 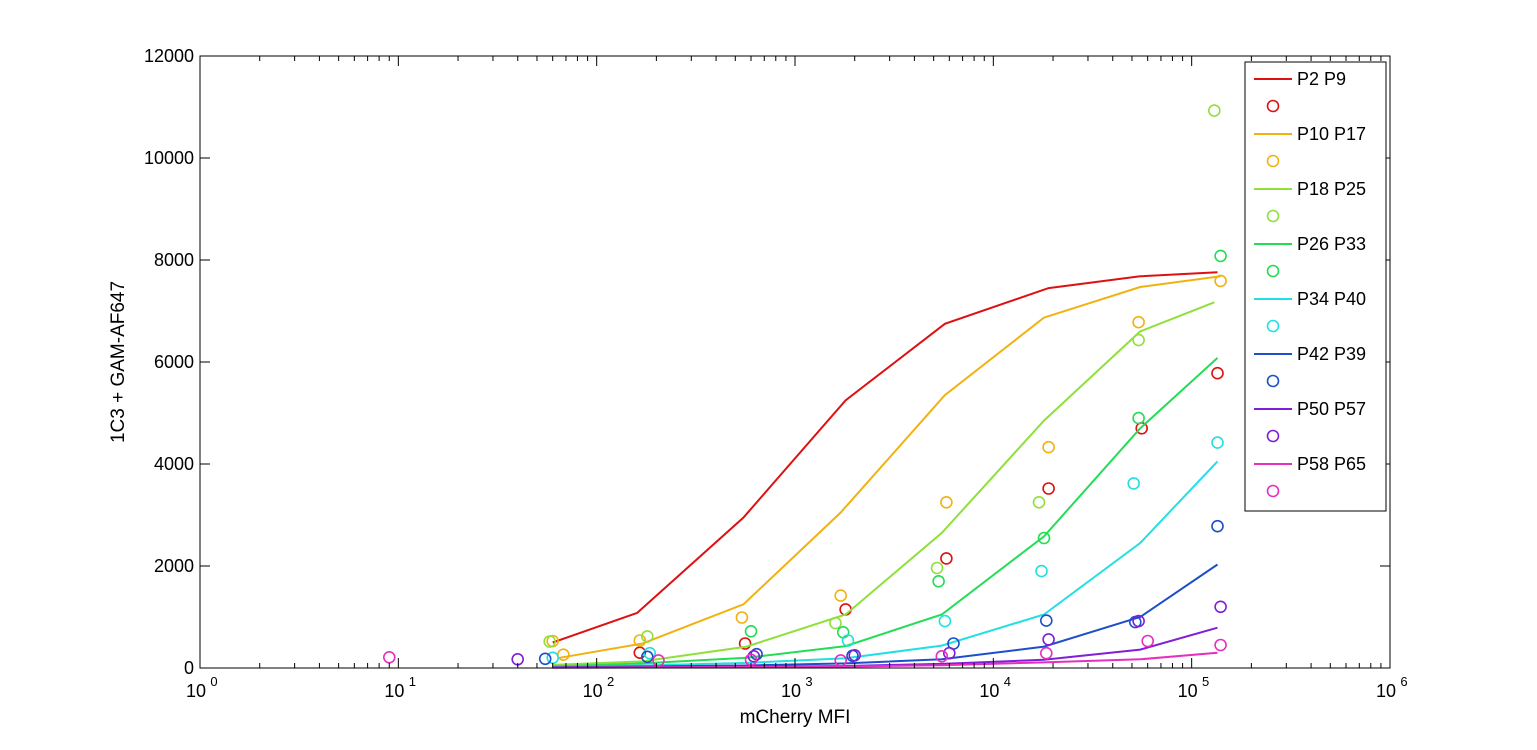 What do you see at coordinates (1331, 409) in the screenshot?
I see `legend-entry-label: P50 P57` at bounding box center [1331, 409].